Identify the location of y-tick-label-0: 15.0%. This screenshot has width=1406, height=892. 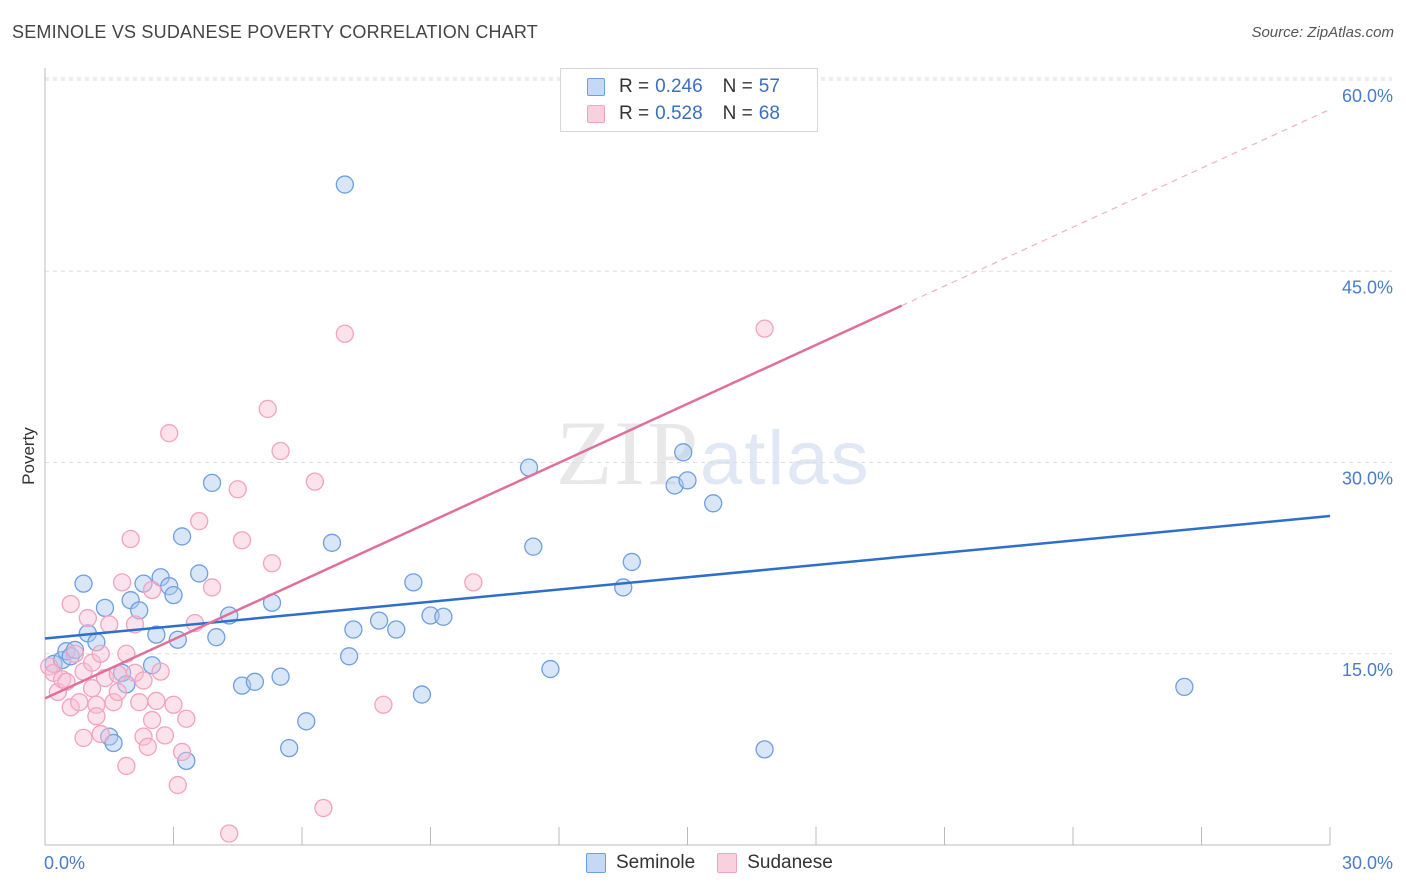
(1367, 670).